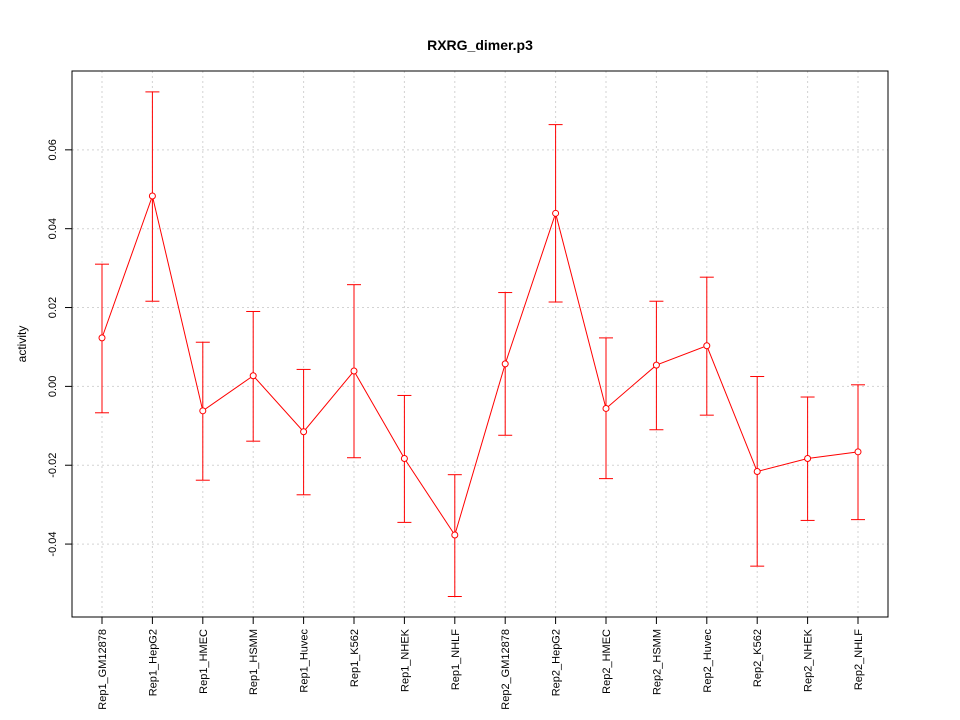 The height and width of the screenshot is (720, 960). Describe the element at coordinates (859, 659) in the screenshot. I see `x-tick-label: Rep2_NHLF` at that location.